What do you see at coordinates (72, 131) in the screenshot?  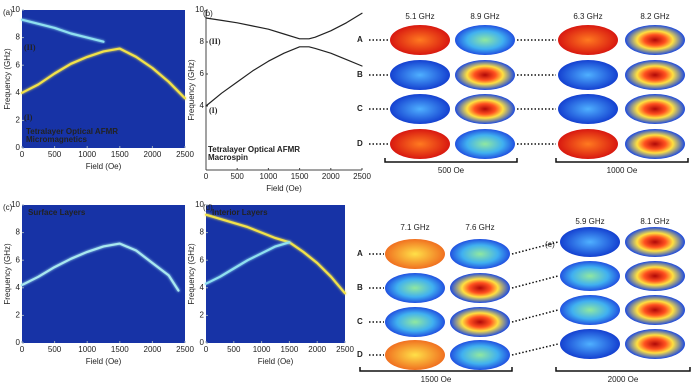 I see `note: Tetralayer Optical AFMR` at bounding box center [72, 131].